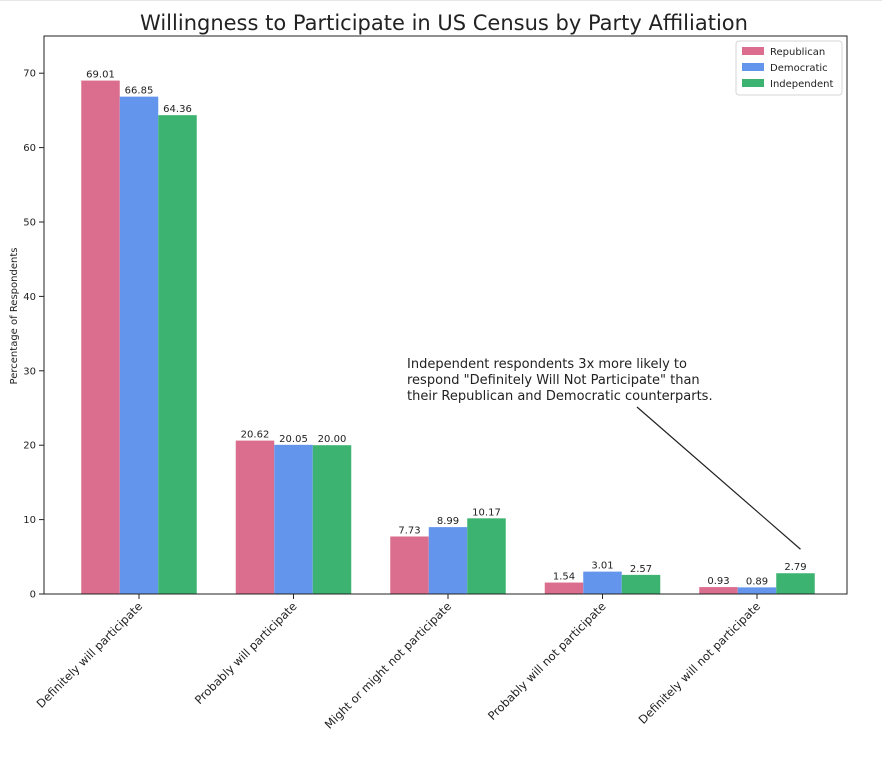 This screenshot has width=882, height=758. I want to click on x-tick-label: Definitely will not participate, so click(699, 662).